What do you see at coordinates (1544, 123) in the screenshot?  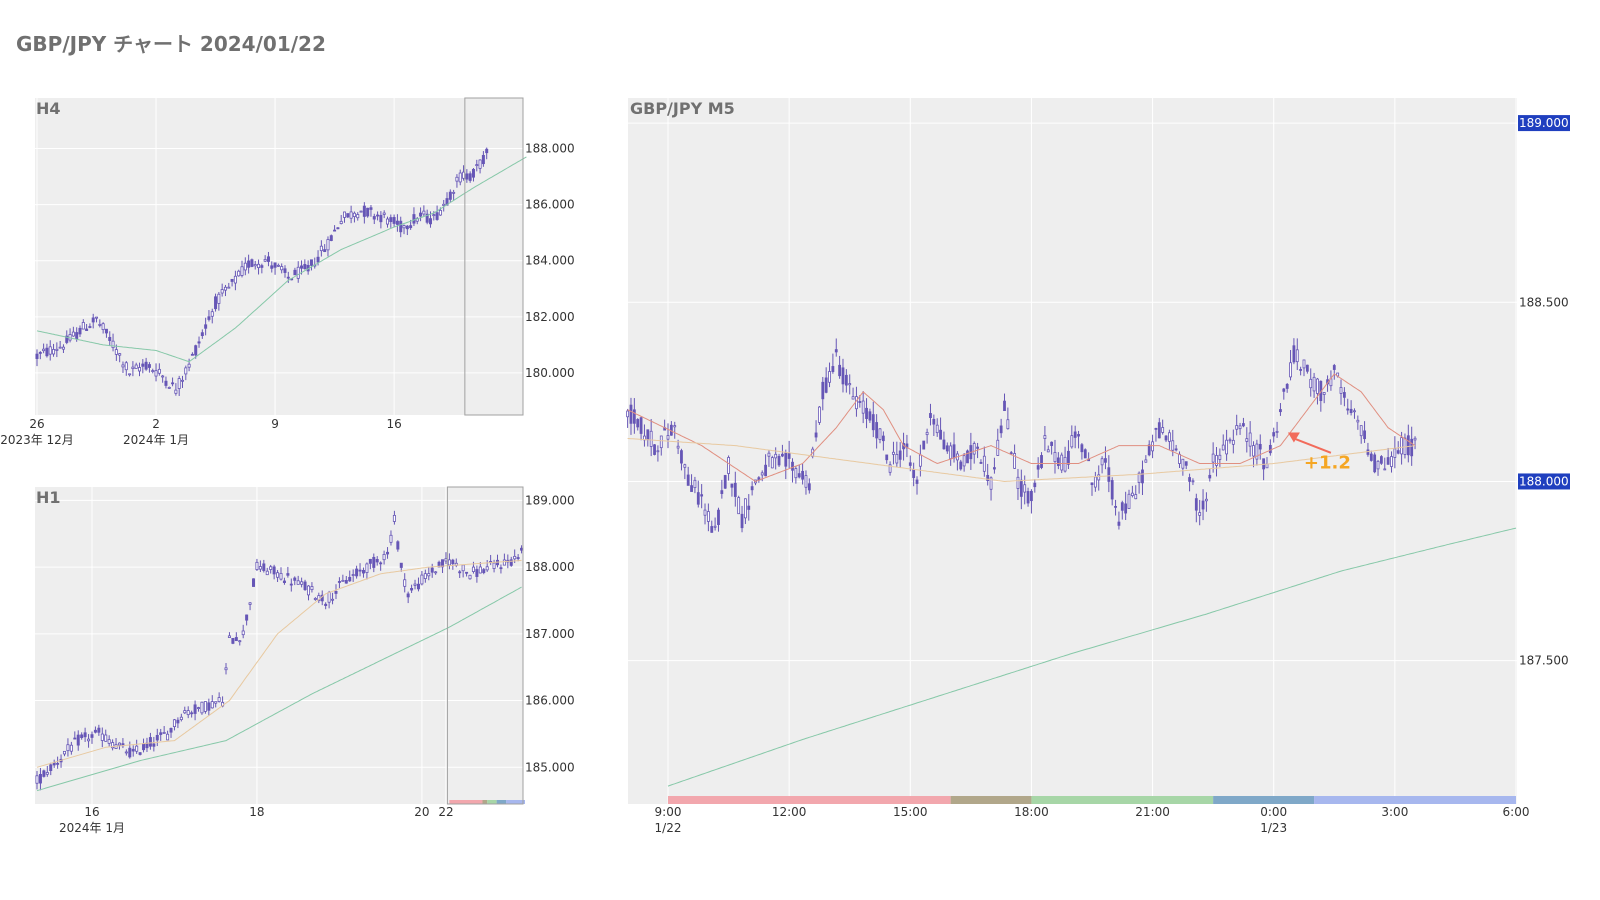 I see `m5-price-marker` at bounding box center [1544, 123].